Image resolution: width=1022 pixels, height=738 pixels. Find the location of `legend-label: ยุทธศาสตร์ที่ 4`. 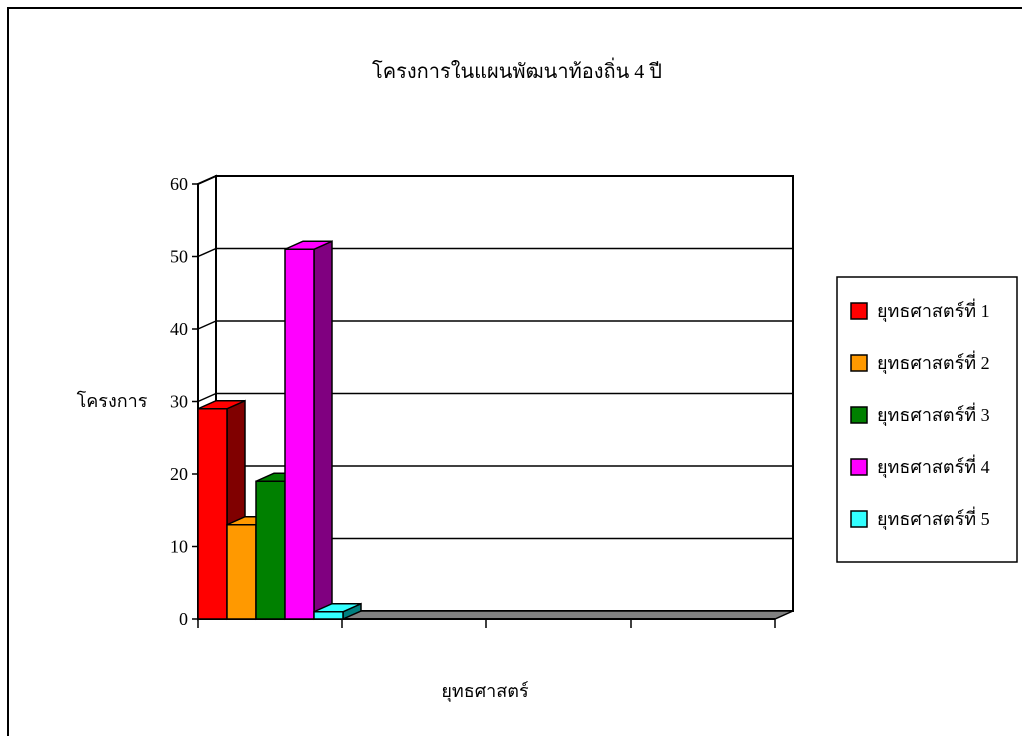

legend-label: ยุทธศาสตร์ที่ 4 is located at coordinates (933, 466).